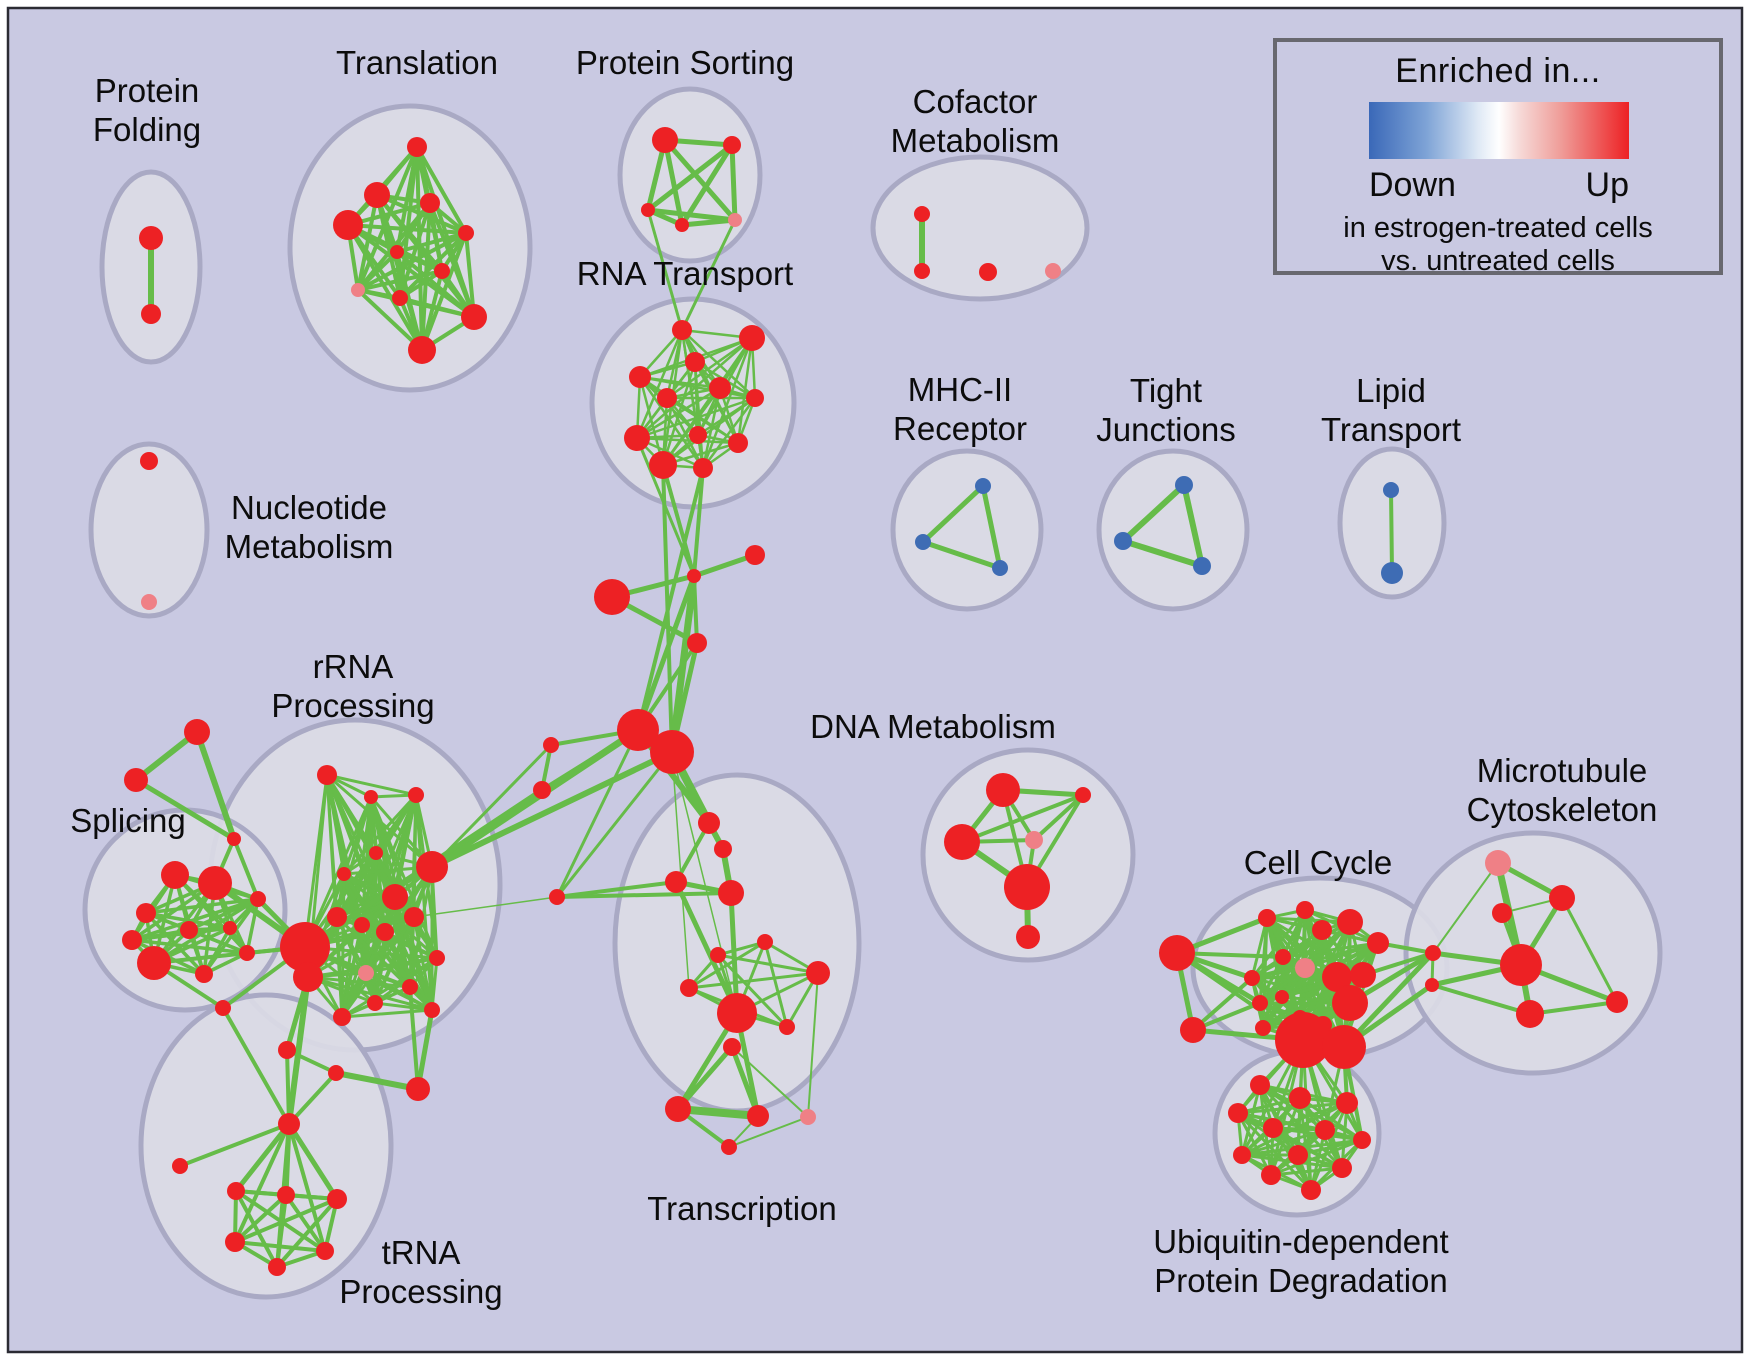 Image resolution: width=1750 pixels, height=1360 pixels. Describe the element at coordinates (417, 62) in the screenshot. I see `cluster-label-translation: Translation` at that location.